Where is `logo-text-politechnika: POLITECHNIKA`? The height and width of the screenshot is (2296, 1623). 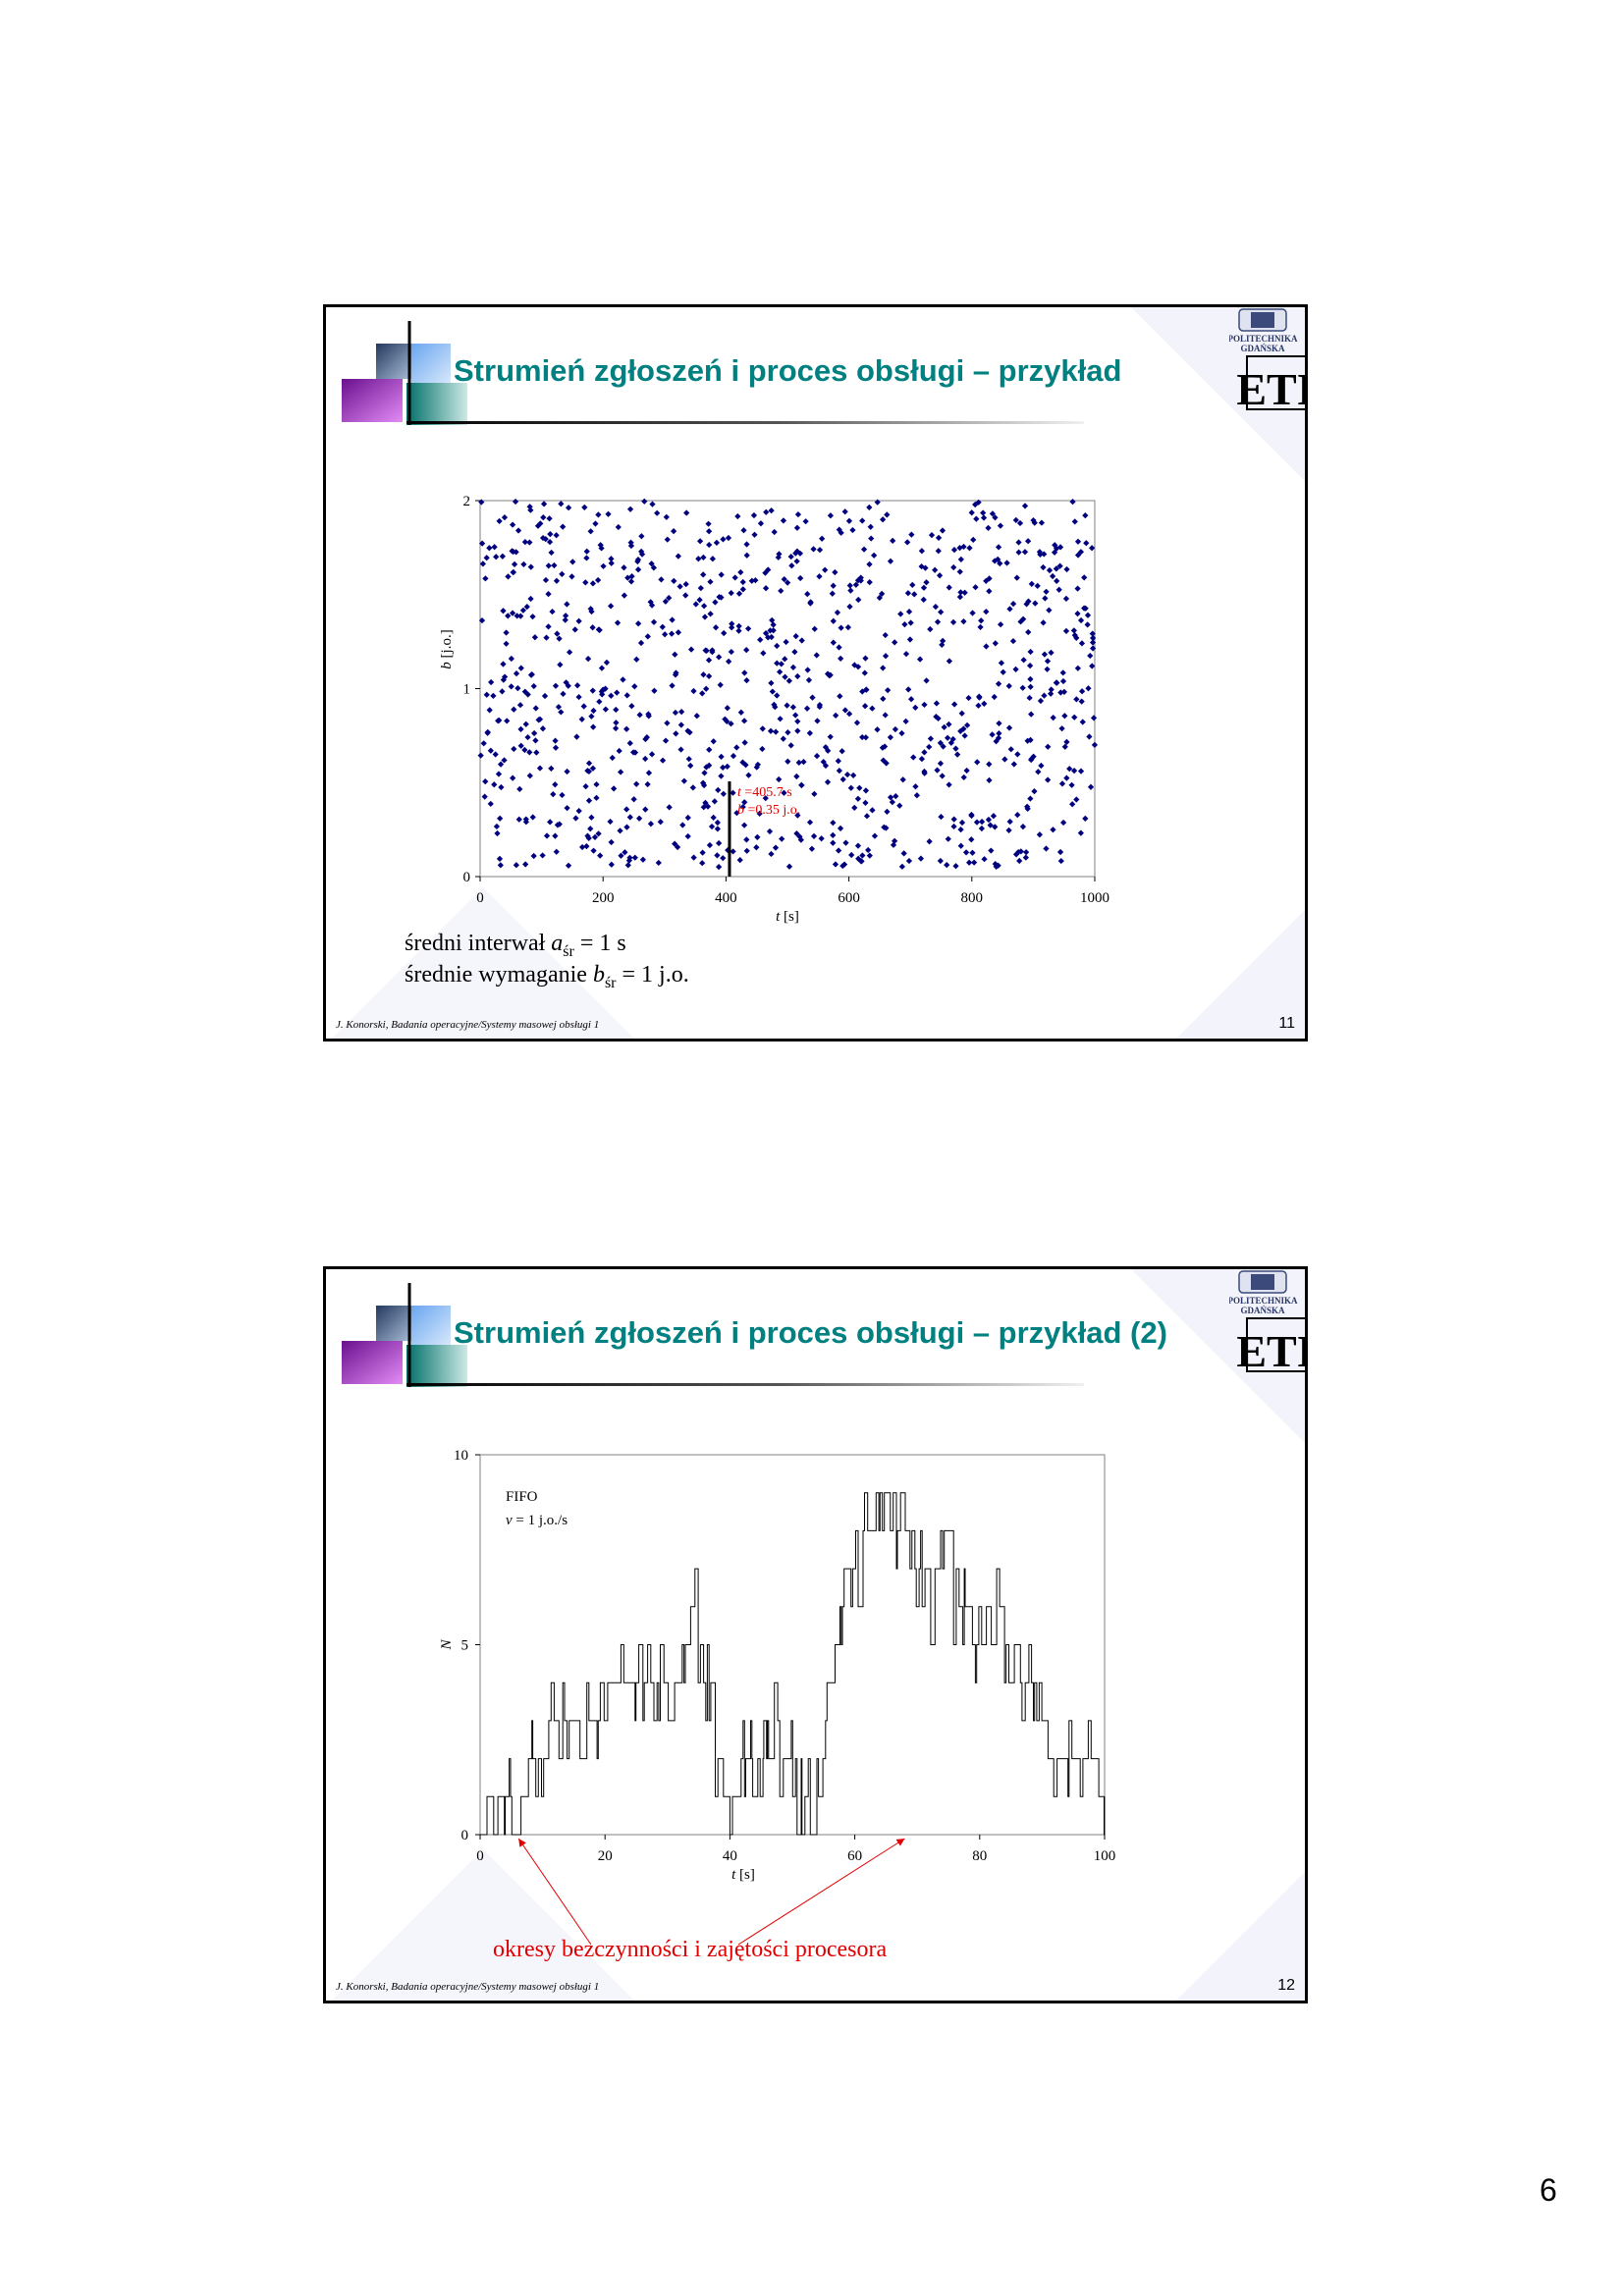
logo-text-politechnika: POLITECHNIKA is located at coordinates (1263, 339).